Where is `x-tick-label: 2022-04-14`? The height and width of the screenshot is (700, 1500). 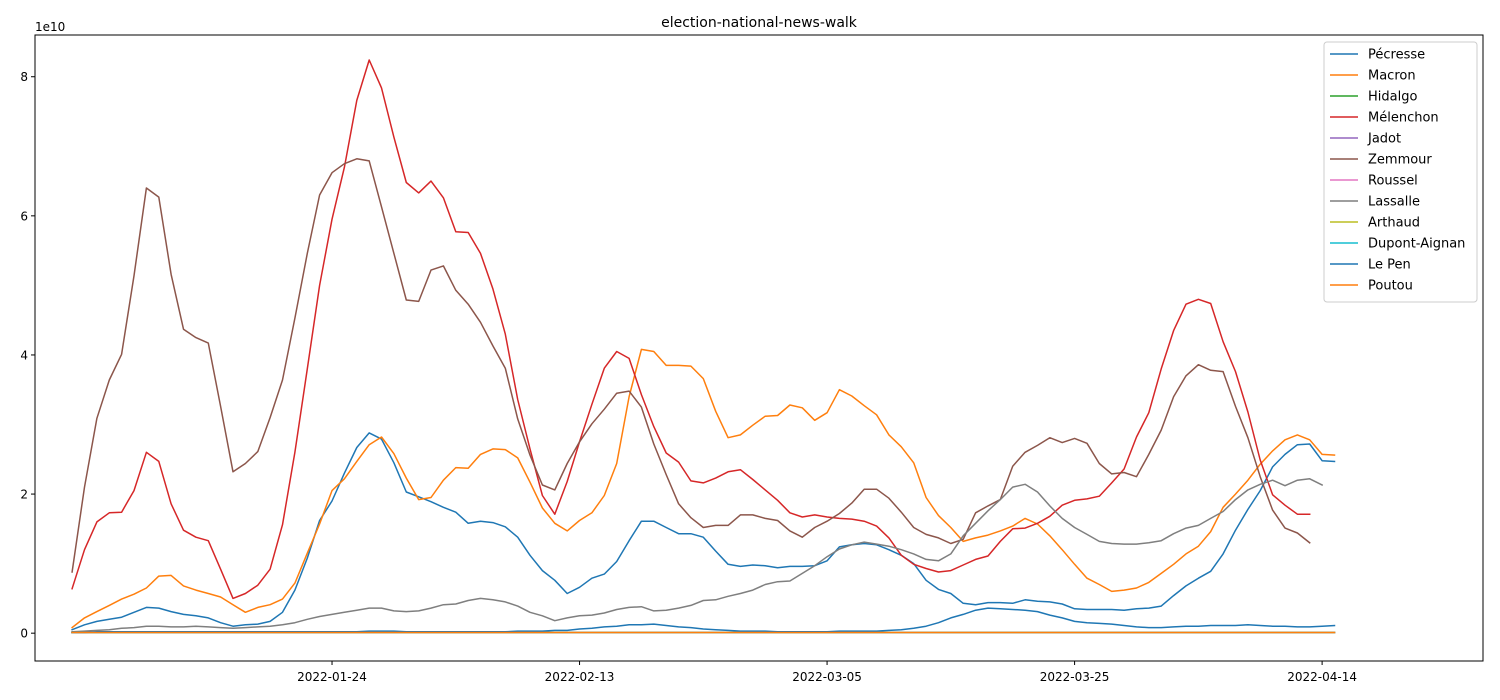 x-tick-label: 2022-04-14 is located at coordinates (1322, 677).